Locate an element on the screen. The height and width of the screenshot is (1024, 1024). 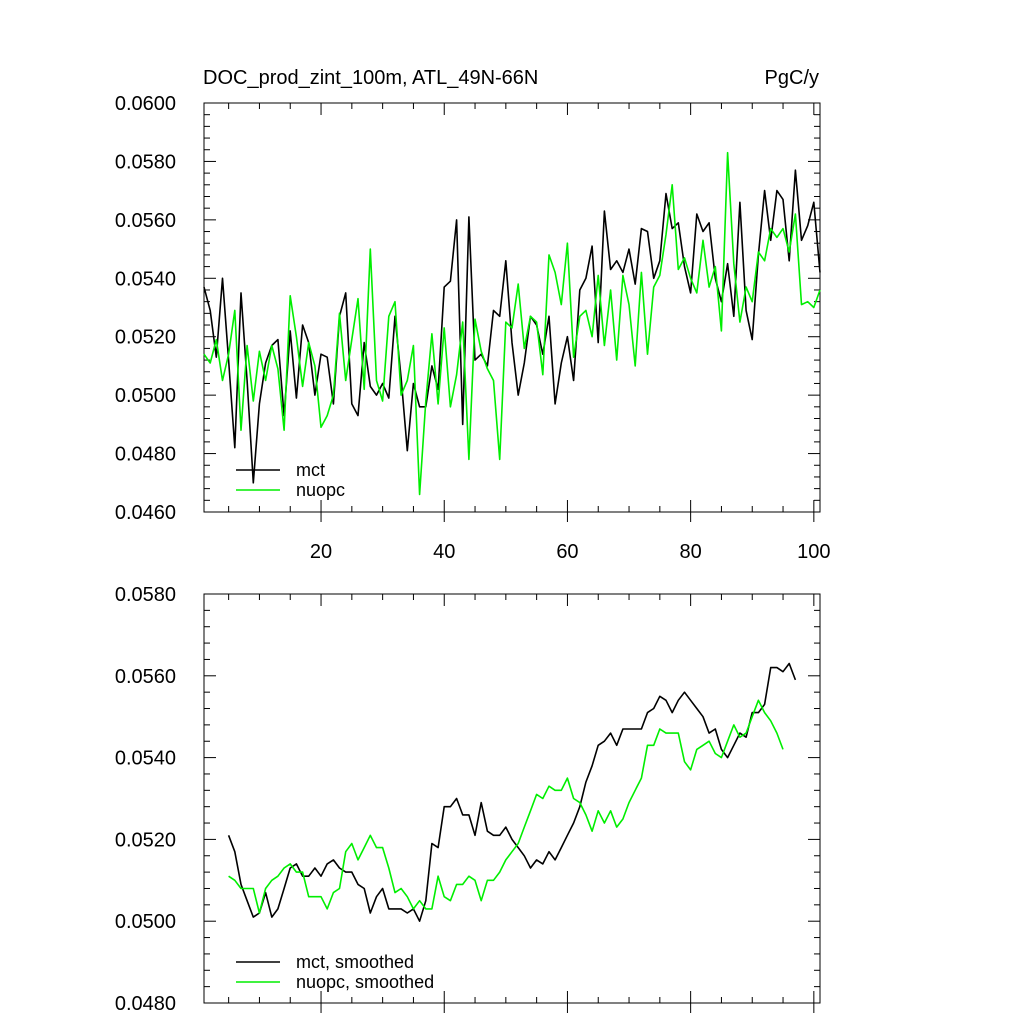
x-tick-label: 40 is located at coordinates (444, 552).